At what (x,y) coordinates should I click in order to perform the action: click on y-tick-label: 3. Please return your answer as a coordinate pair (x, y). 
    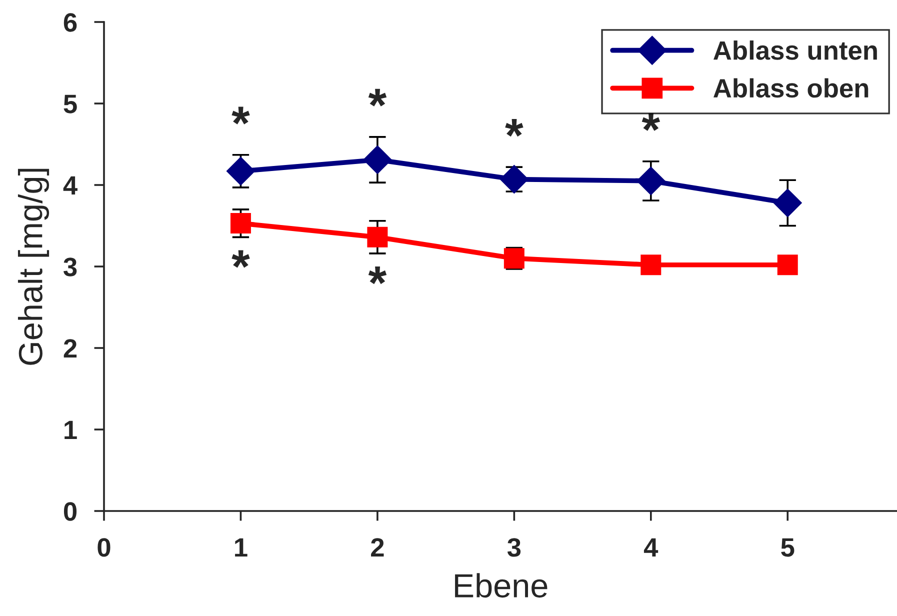
    Looking at the image, I should click on (70, 267).